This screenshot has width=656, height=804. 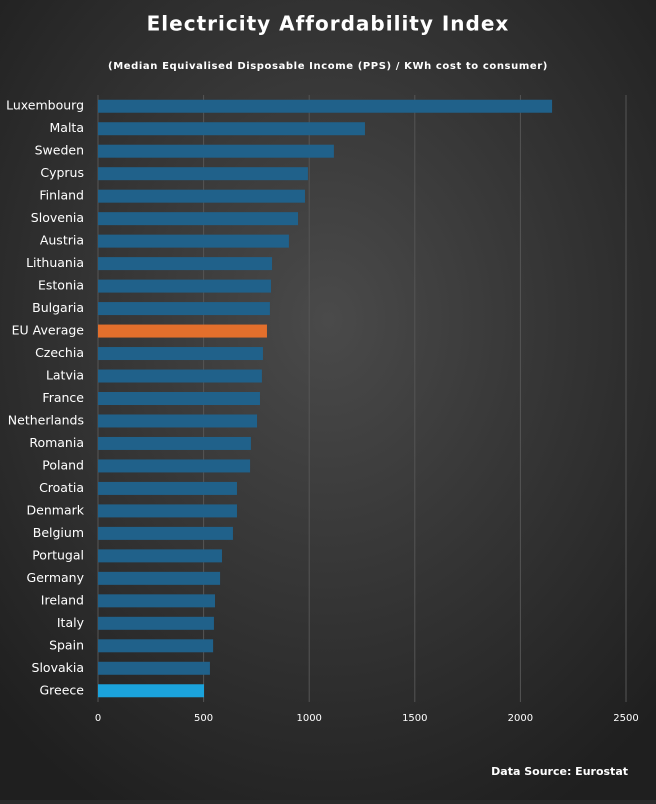 What do you see at coordinates (414, 718) in the screenshot?
I see `x-tick-label: 1500` at bounding box center [414, 718].